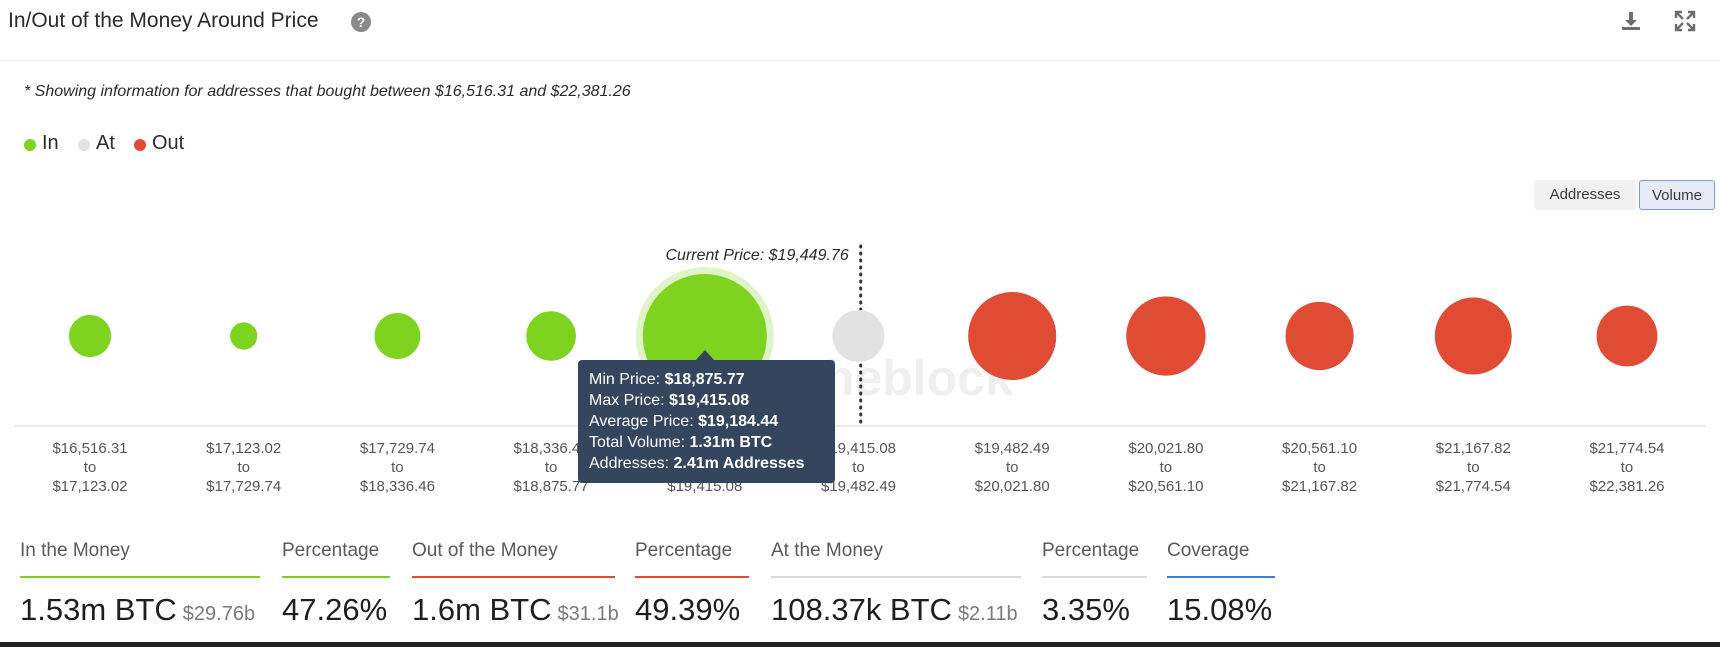 This screenshot has width=1720, height=647. Describe the element at coordinates (1685, 21) in the screenshot. I see `expand-icon` at that location.